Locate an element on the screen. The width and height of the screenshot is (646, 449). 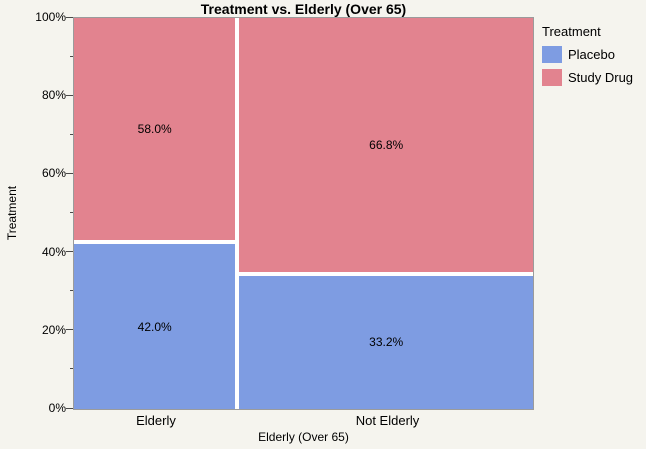
cell-value-label: 66.8% is located at coordinates (386, 144).